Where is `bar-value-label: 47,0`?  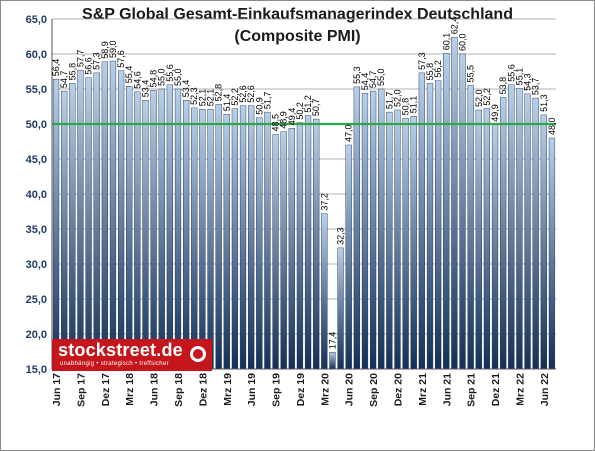
bar-value-label: 47,0 is located at coordinates (349, 133).